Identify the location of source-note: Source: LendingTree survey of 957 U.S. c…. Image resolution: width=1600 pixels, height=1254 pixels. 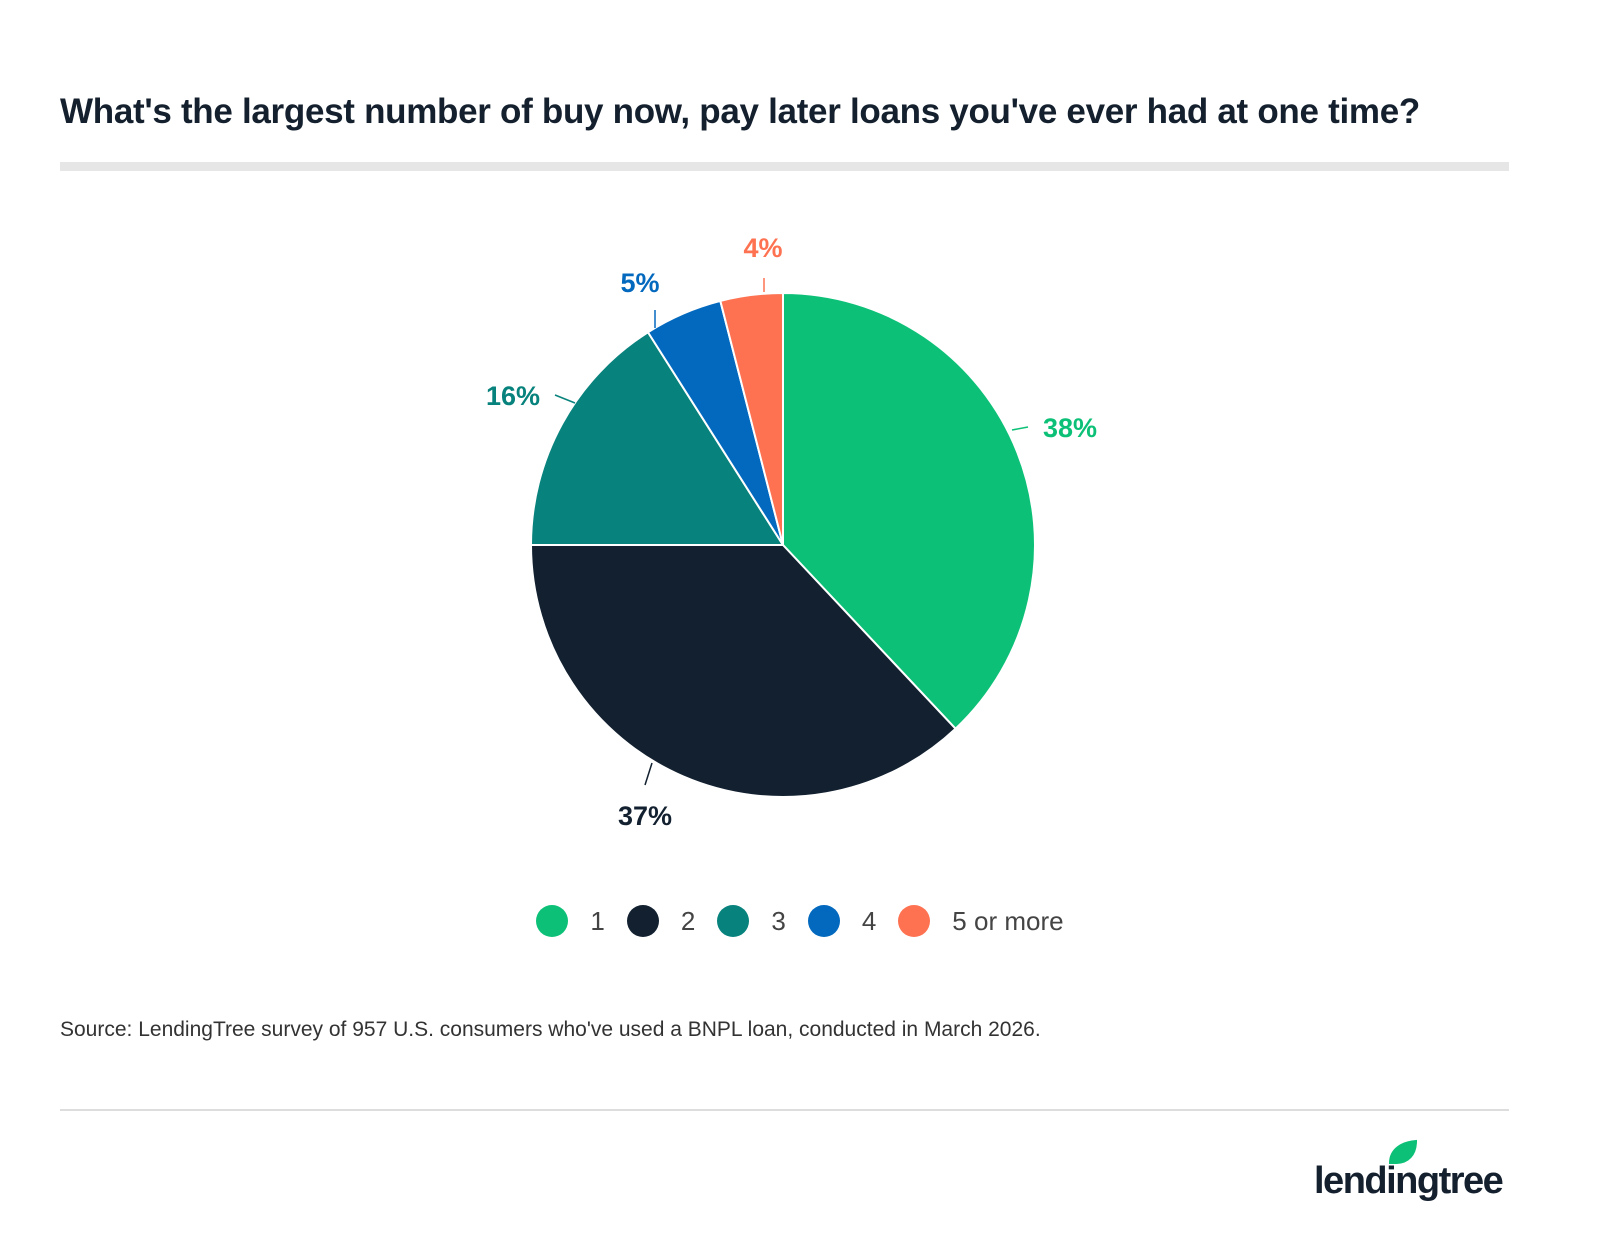
(550, 1029).